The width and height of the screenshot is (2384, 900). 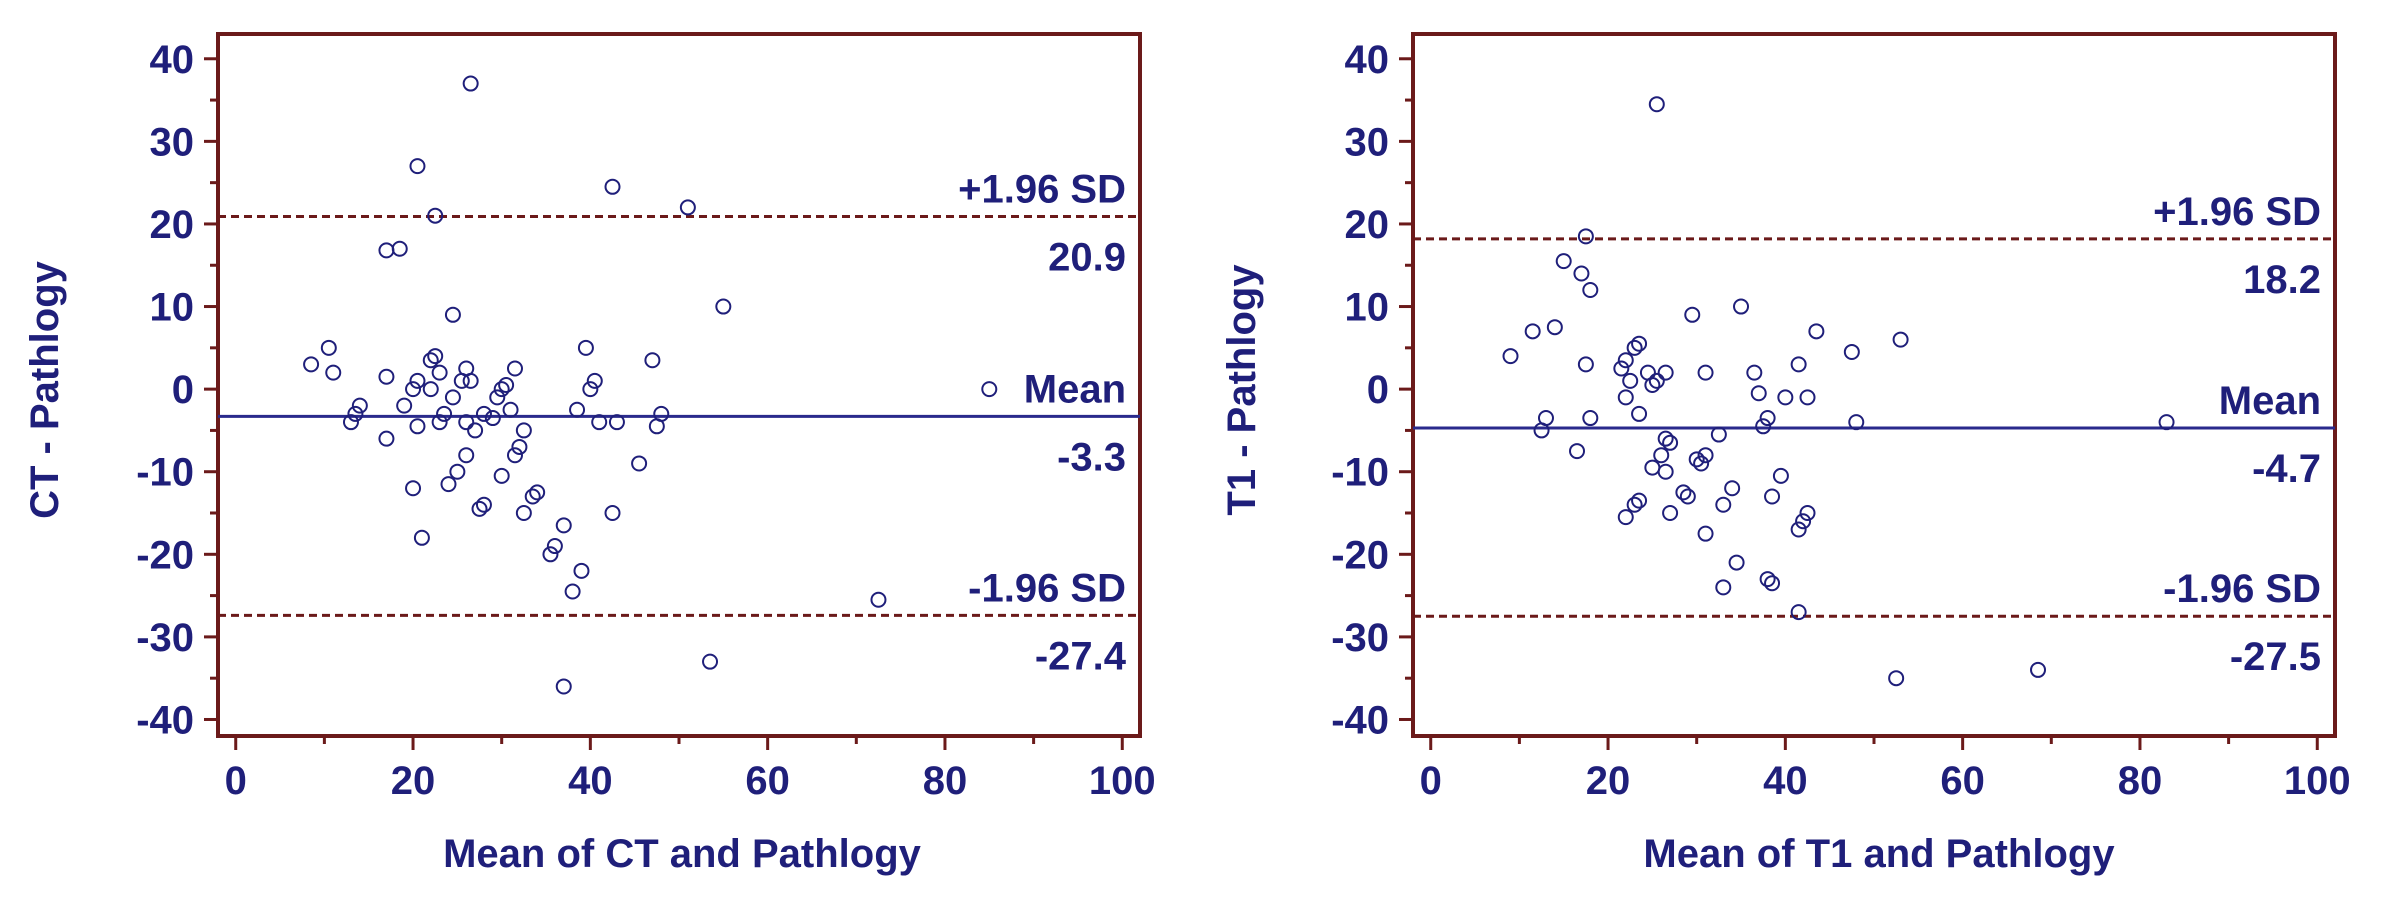 What do you see at coordinates (165, 638) in the screenshot?
I see `y-tick-label: -30` at bounding box center [165, 638].